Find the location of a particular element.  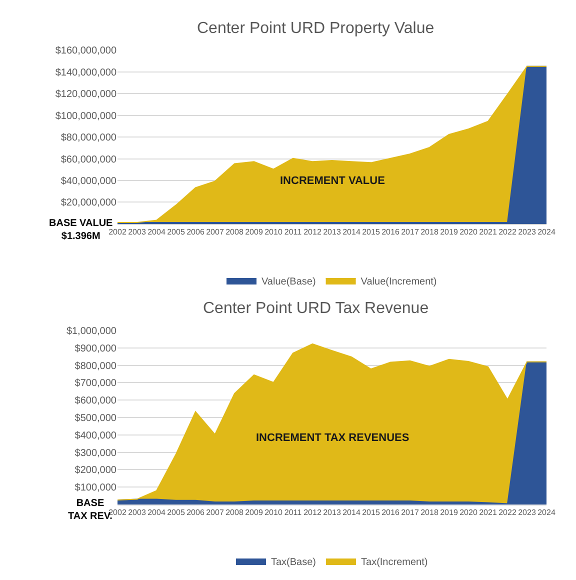

y-tick-label: $1,000,000 is located at coordinates (91, 332).